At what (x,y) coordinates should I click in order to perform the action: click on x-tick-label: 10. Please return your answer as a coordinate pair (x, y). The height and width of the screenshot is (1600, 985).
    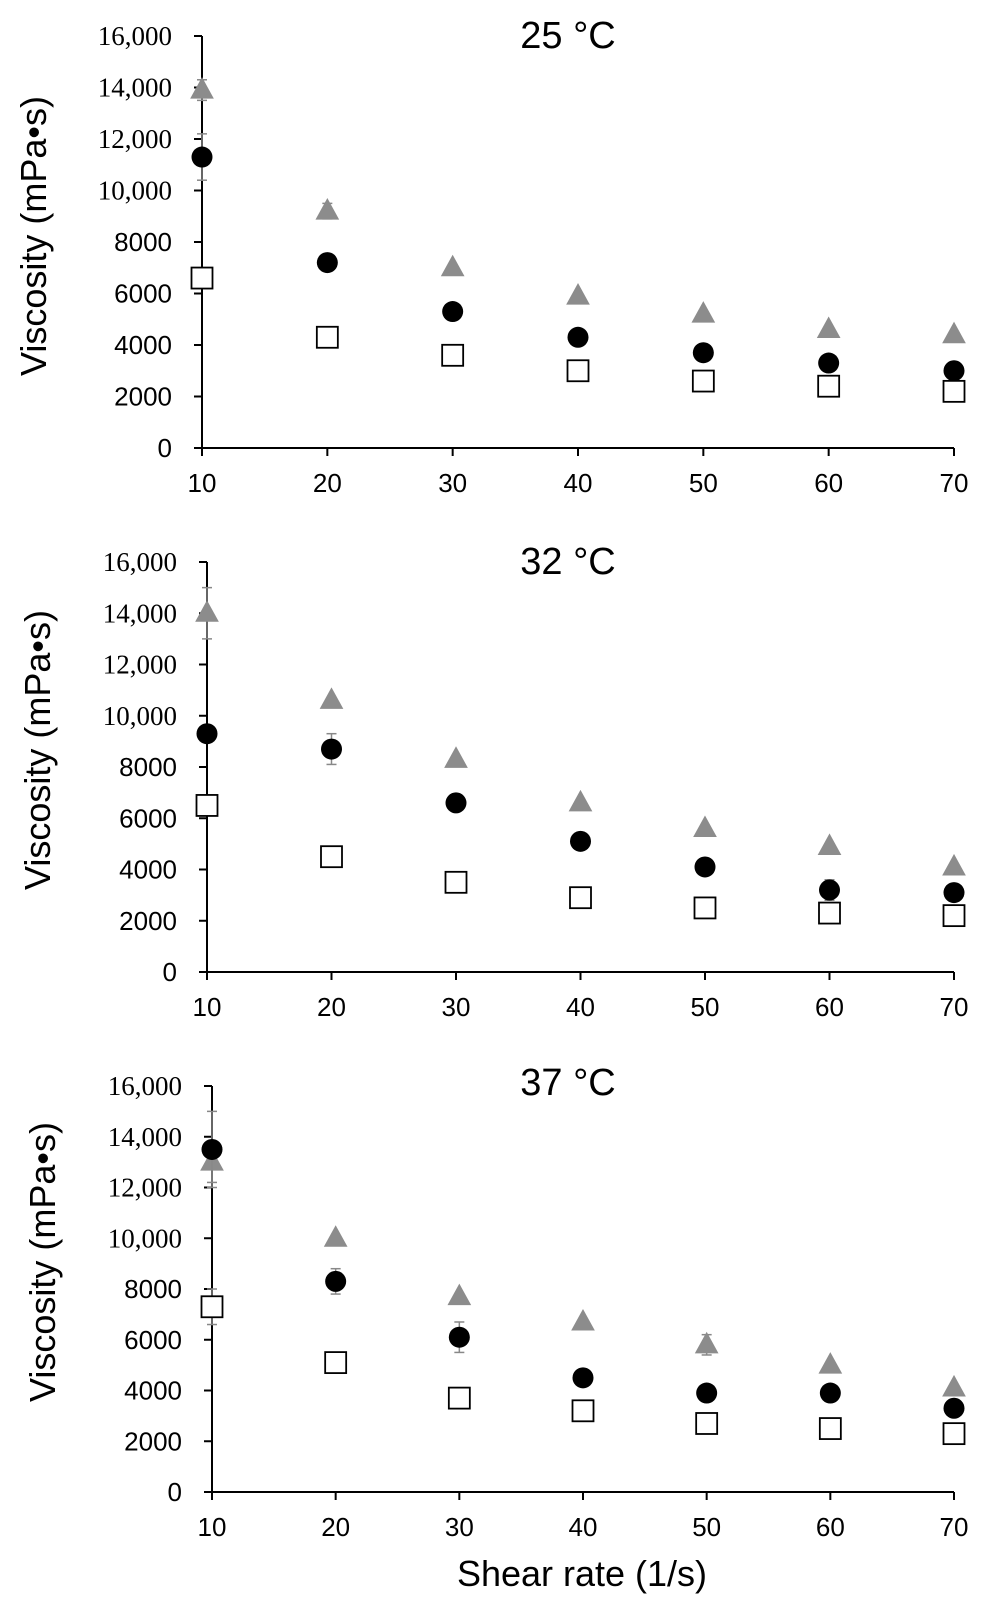
    Looking at the image, I should click on (207, 1007).